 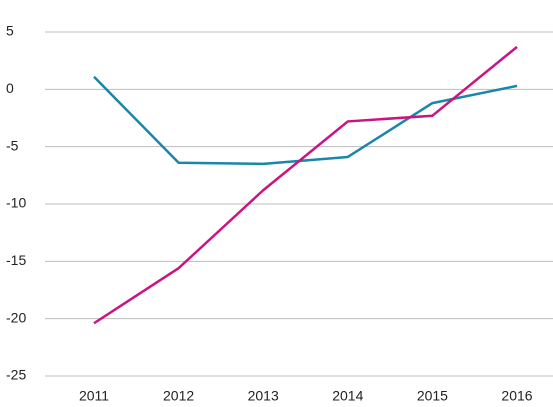 What do you see at coordinates (16, 317) in the screenshot?
I see `y-tick-label: -20` at bounding box center [16, 317].